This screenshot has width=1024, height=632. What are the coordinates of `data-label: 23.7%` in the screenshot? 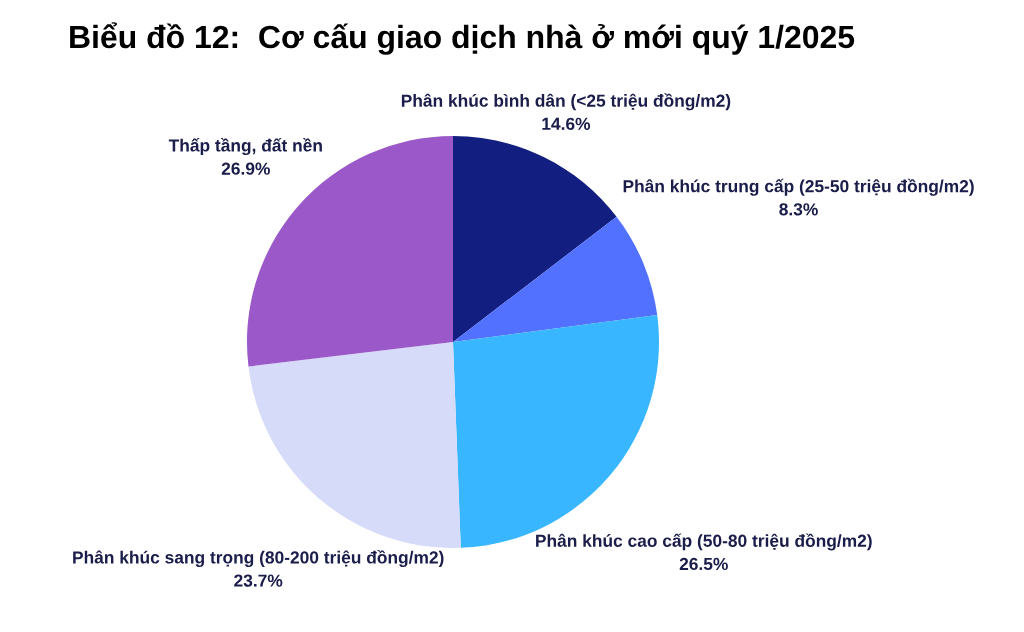 It's located at (258, 580).